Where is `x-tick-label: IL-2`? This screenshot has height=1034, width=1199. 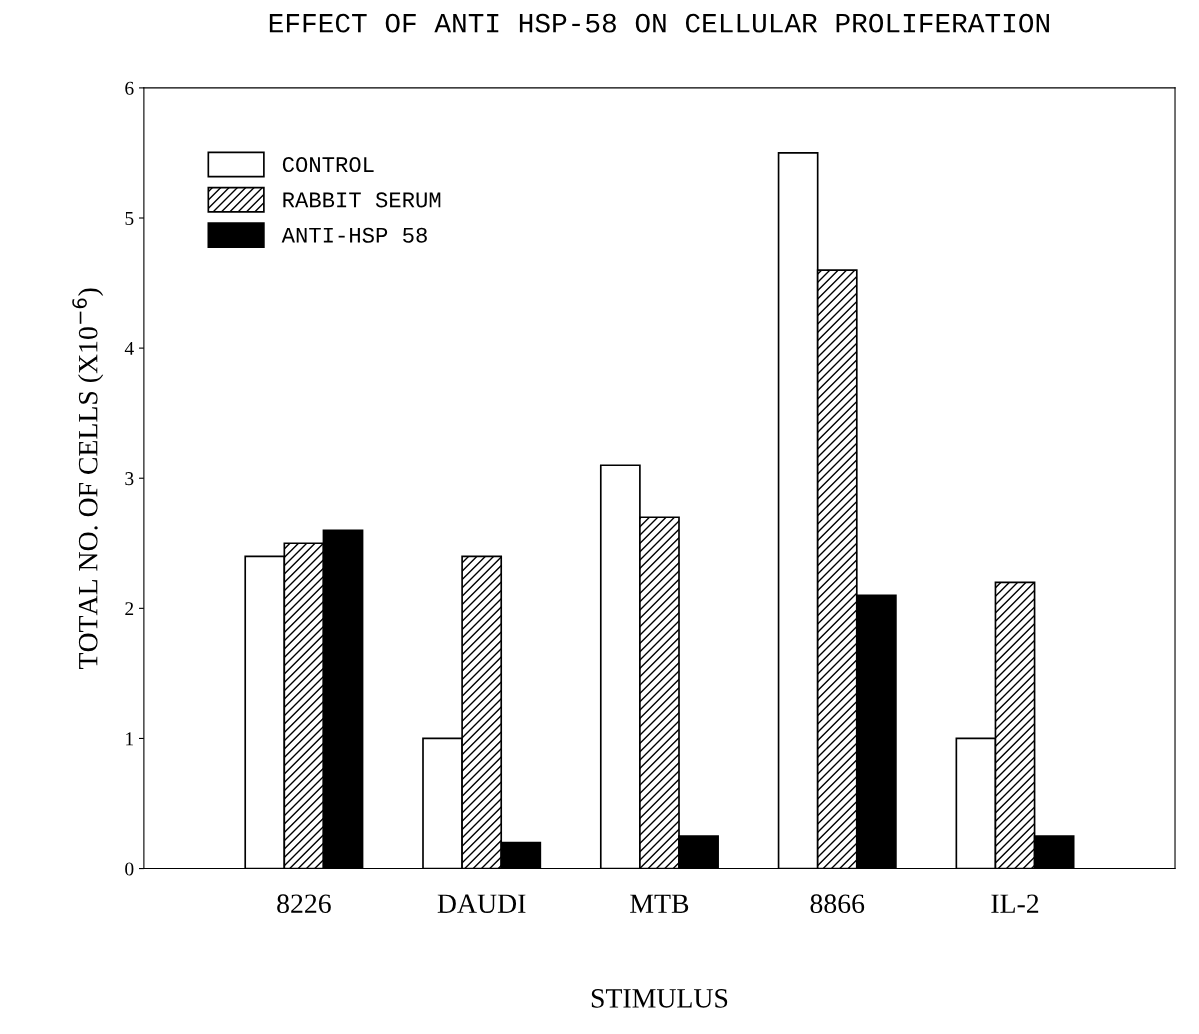 x-tick-label: IL-2 is located at coordinates (1015, 903).